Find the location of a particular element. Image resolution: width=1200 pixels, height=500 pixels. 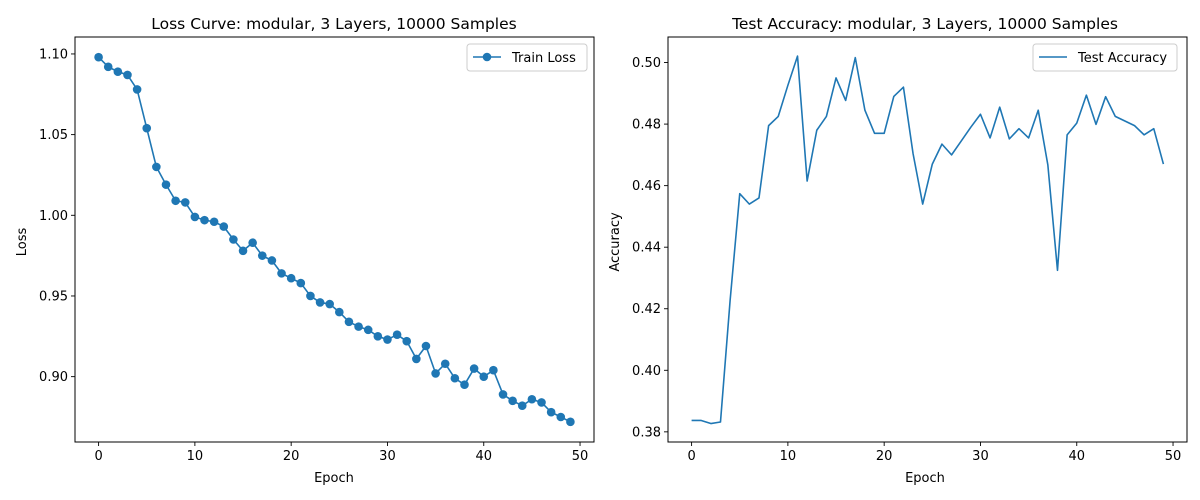

accuracy-chart-legend: Test Accuracy is located at coordinates (1105, 57).